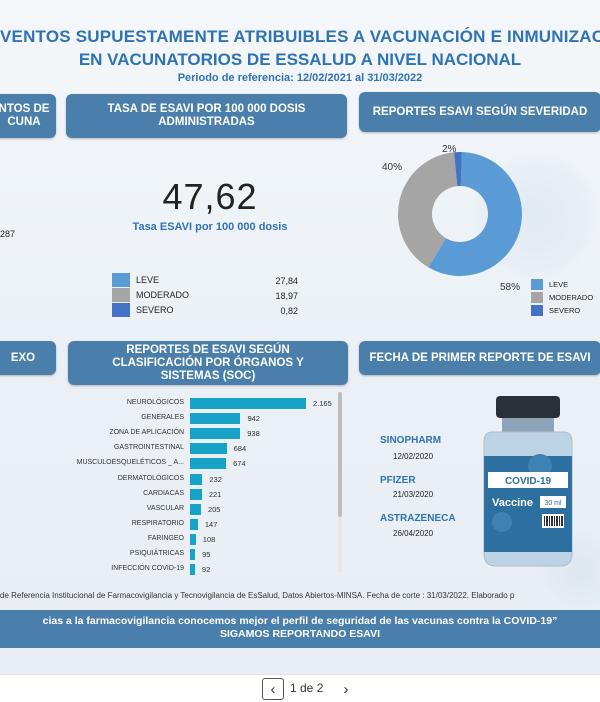 Image resolution: width=600 pixels, height=702 pixels. I want to click on vaccine-date: 12/02/2020, so click(413, 456).